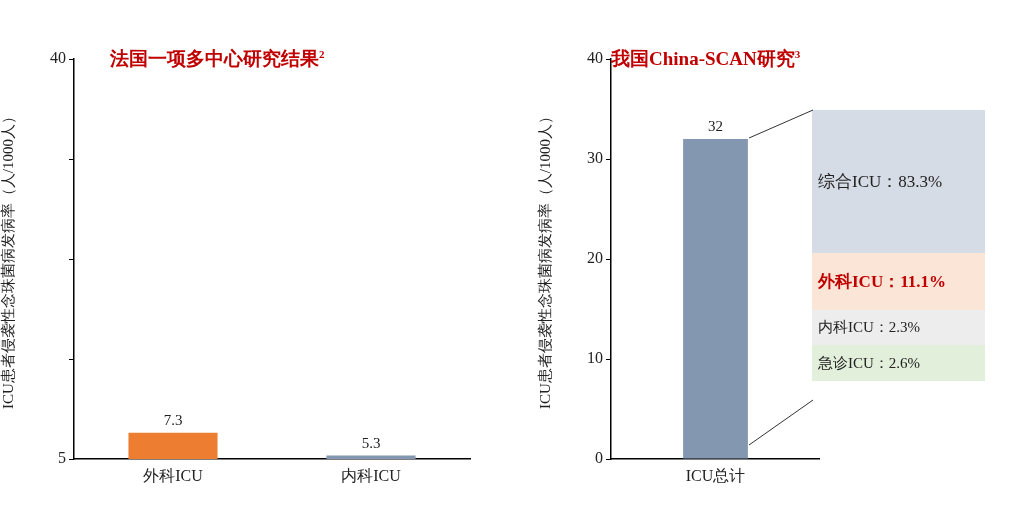 The width and height of the screenshot is (1020, 506). I want to click on data-label: 5.3, so click(371, 443).